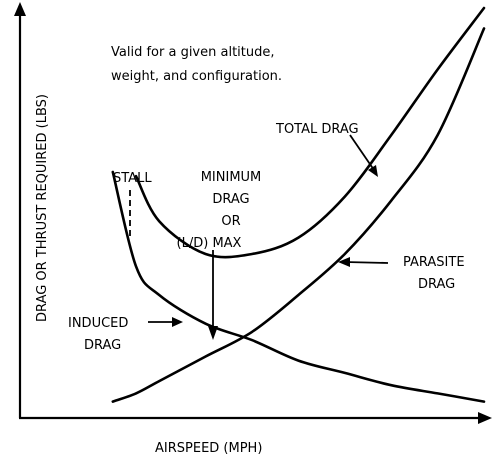 The image size is (500, 466). I want to click on minimum-drag-pointer-arrowhead, so click(213, 333).